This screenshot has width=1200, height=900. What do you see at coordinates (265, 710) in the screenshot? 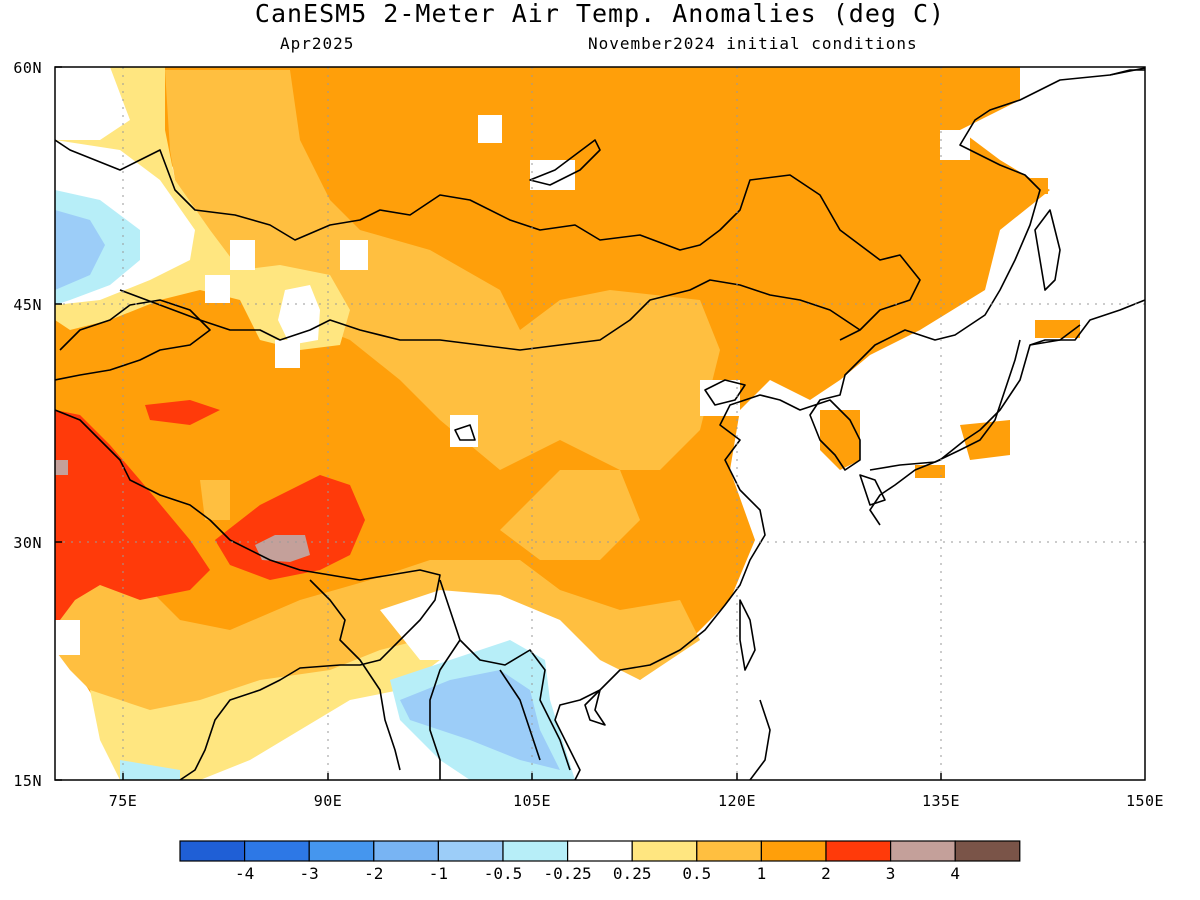
I see `anomaly-region-0.25-to-0.5-south` at bounding box center [265, 710].